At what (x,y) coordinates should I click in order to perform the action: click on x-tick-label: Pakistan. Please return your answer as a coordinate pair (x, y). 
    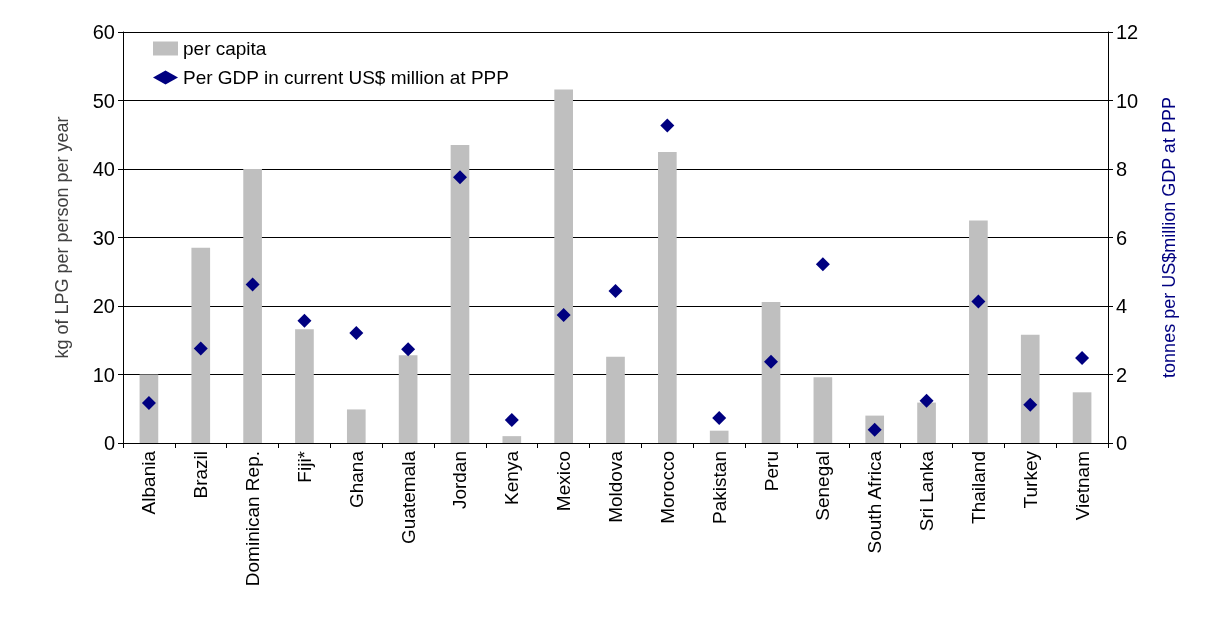
    Looking at the image, I should click on (719, 487).